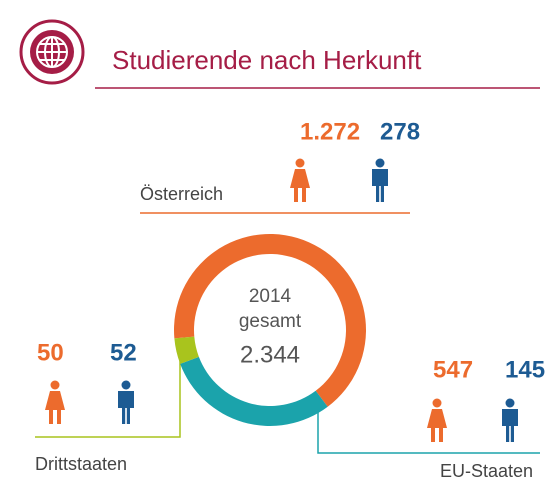 The width and height of the screenshot is (558, 483). Describe the element at coordinates (267, 60) in the screenshot. I see `title: Studierende nach Herkunft` at that location.